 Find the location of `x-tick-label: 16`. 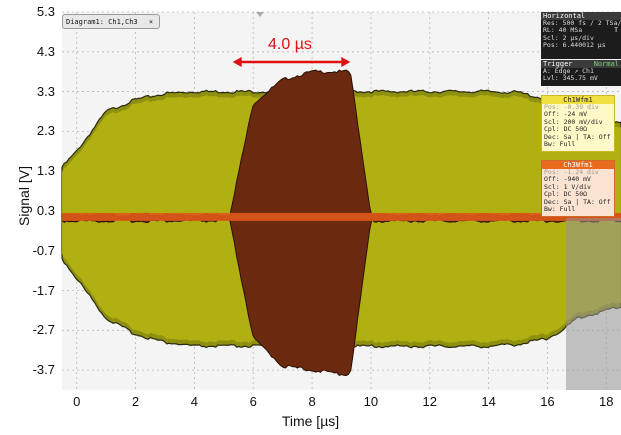

x-tick-label: 16 is located at coordinates (547, 401).